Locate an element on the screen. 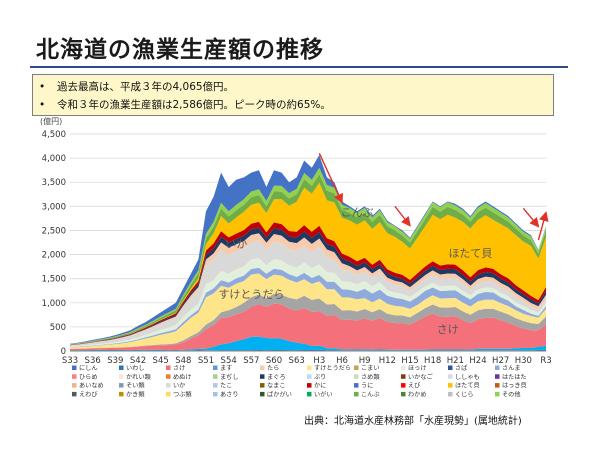  legend-label: さば is located at coordinates (461, 368).